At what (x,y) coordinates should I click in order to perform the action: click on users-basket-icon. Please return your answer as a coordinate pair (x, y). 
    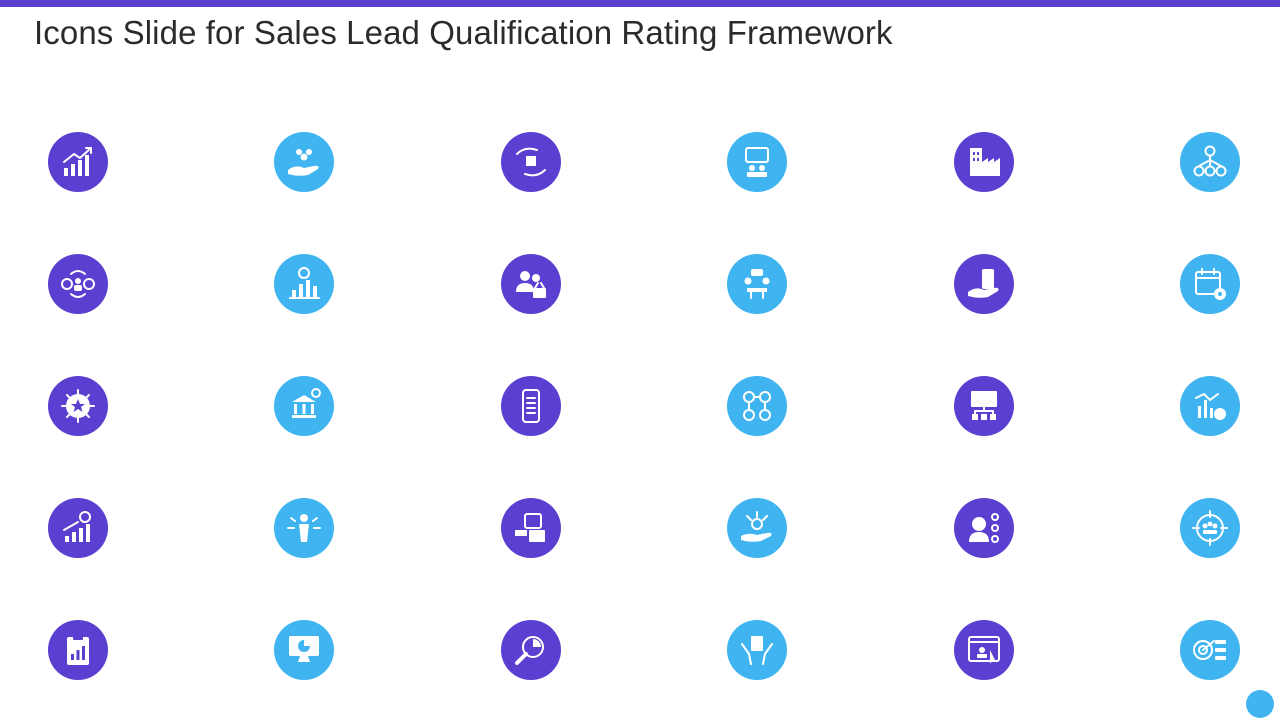
    Looking at the image, I should click on (530, 284).